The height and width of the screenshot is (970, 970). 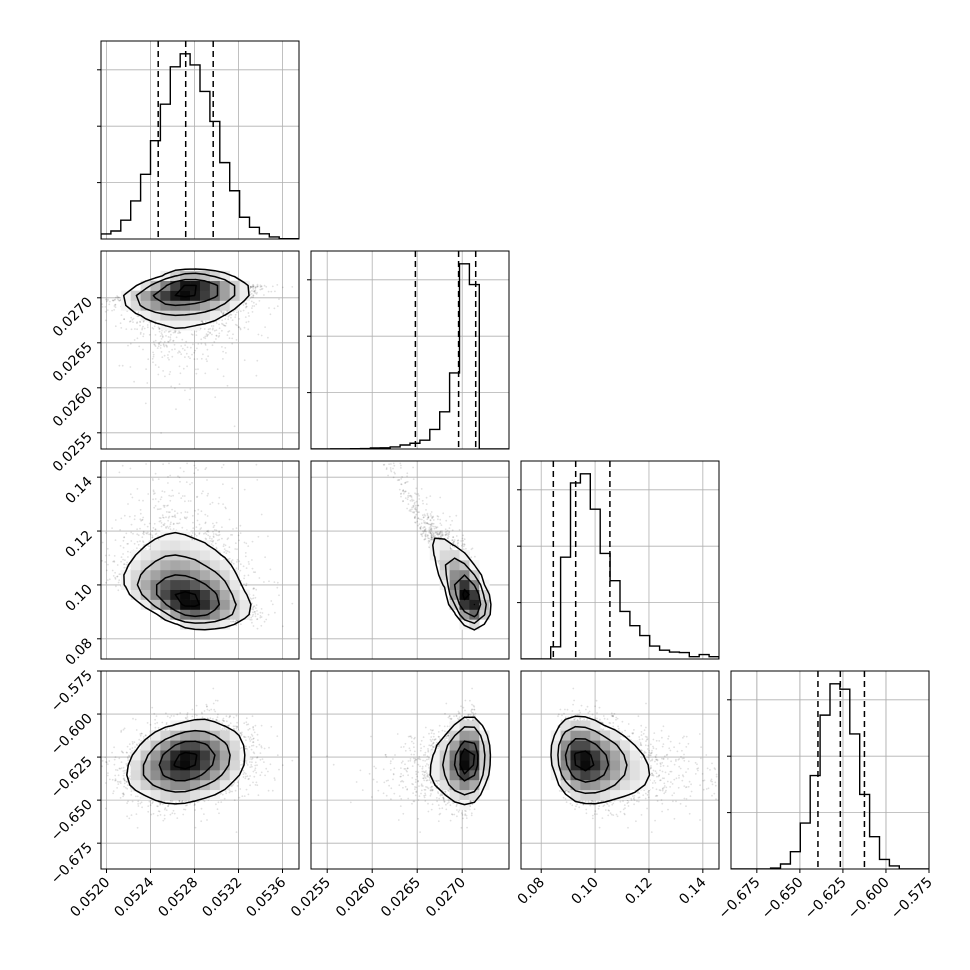 I want to click on histogram-step, so click(x=830, y=776).